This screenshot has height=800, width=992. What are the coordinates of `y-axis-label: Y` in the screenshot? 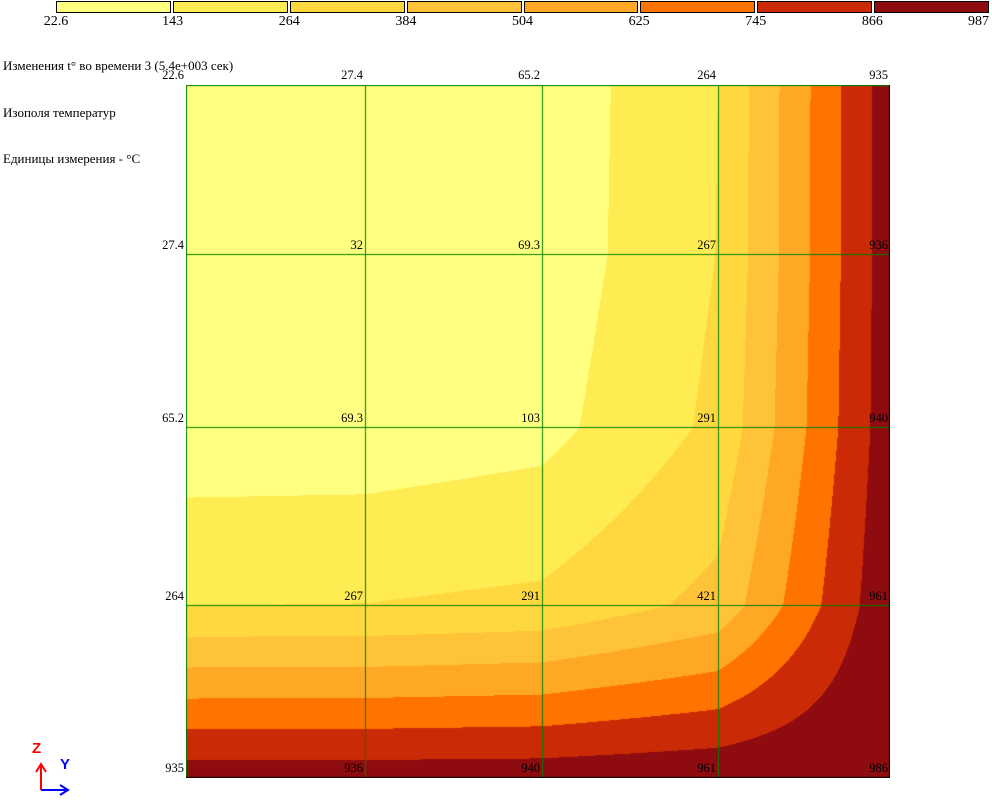 It's located at (65, 764).